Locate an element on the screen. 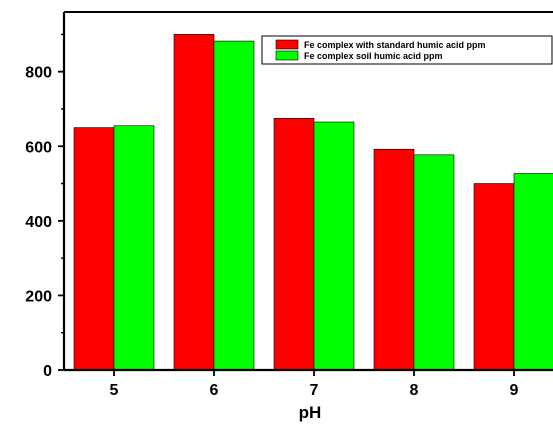 This screenshot has height=425, width=553. y-tick-label-200: 200 is located at coordinates (38, 296).